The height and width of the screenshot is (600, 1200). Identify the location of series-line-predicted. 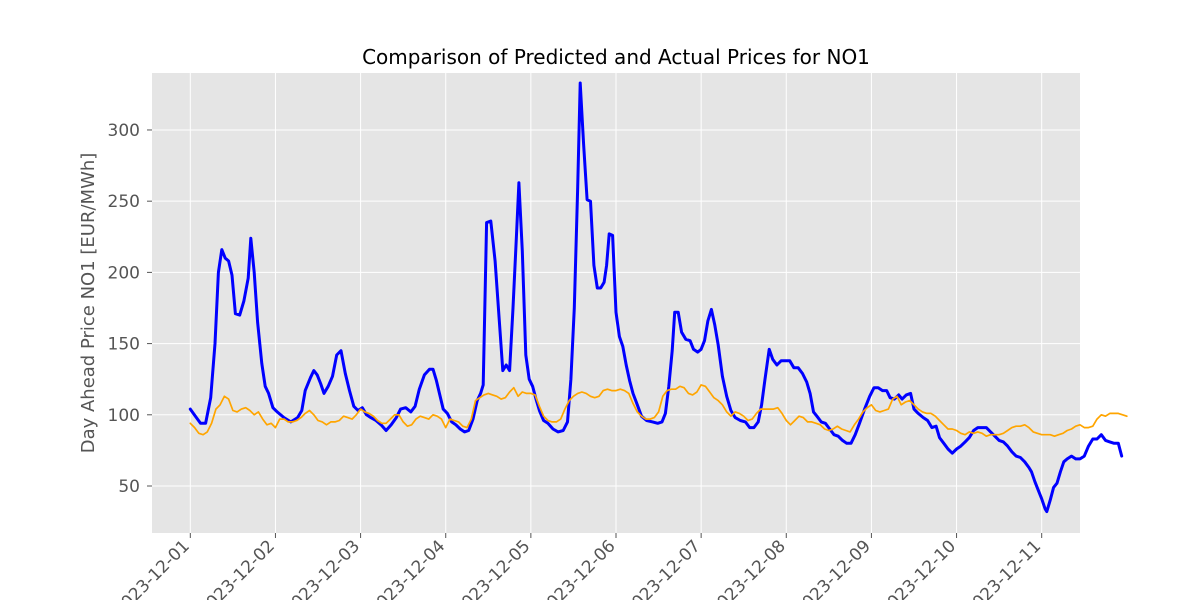
(658, 411).